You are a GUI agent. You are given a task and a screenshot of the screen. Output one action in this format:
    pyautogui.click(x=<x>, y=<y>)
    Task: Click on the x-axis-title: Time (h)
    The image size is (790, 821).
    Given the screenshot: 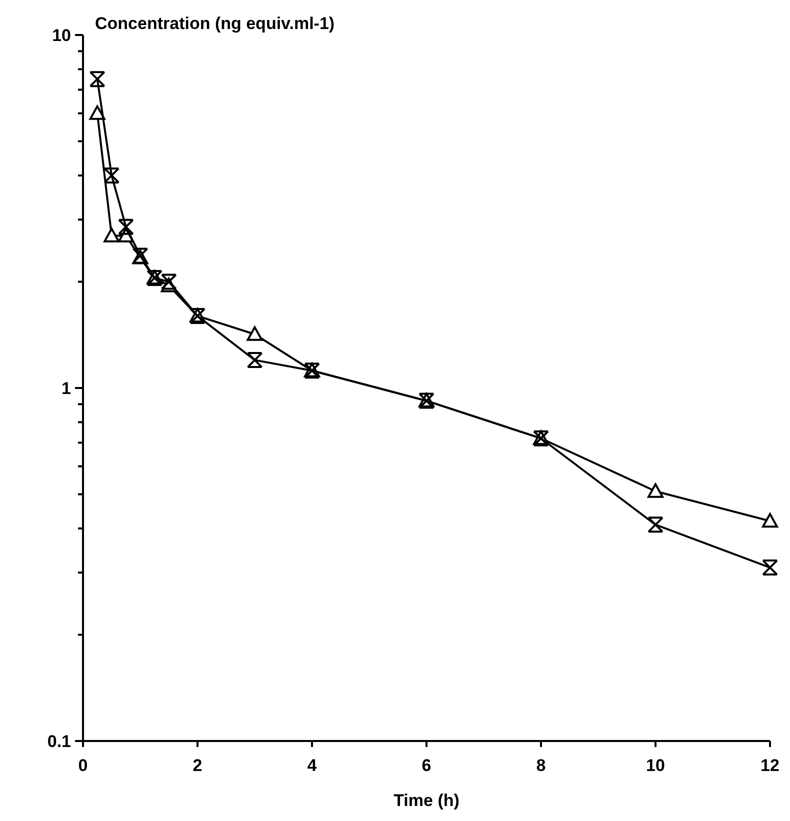 What is the action you would take?
    pyautogui.click(x=427, y=800)
    